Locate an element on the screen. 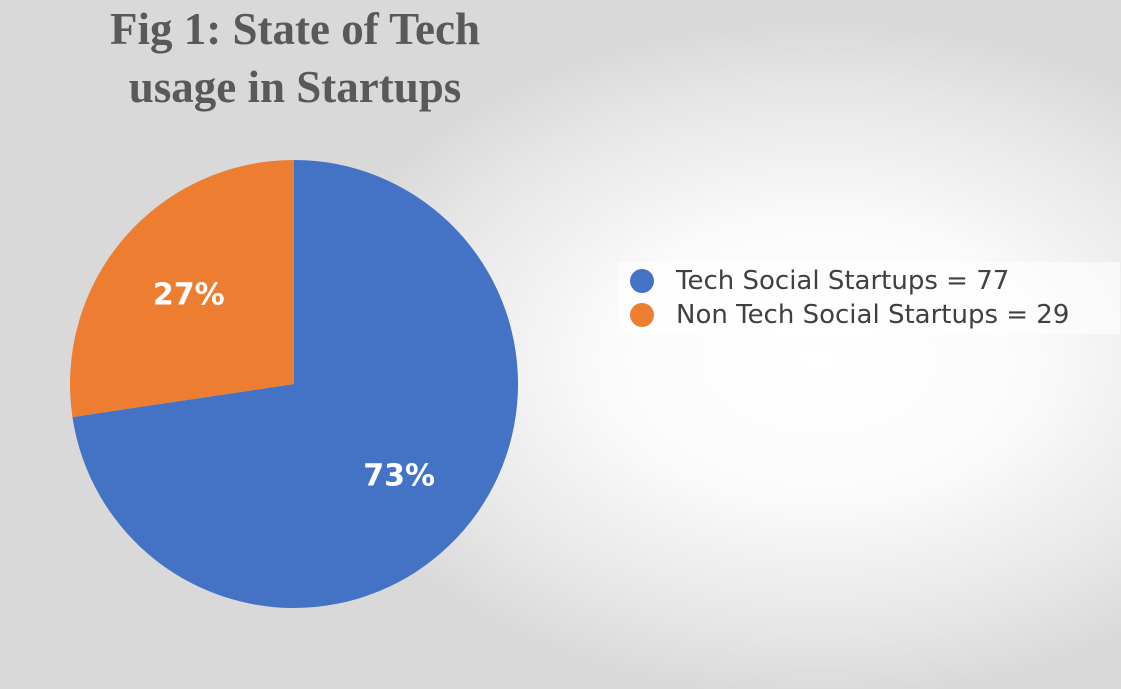  chart-title: Fig 1: State of Tech usage in Startups is located at coordinates (295, 58).